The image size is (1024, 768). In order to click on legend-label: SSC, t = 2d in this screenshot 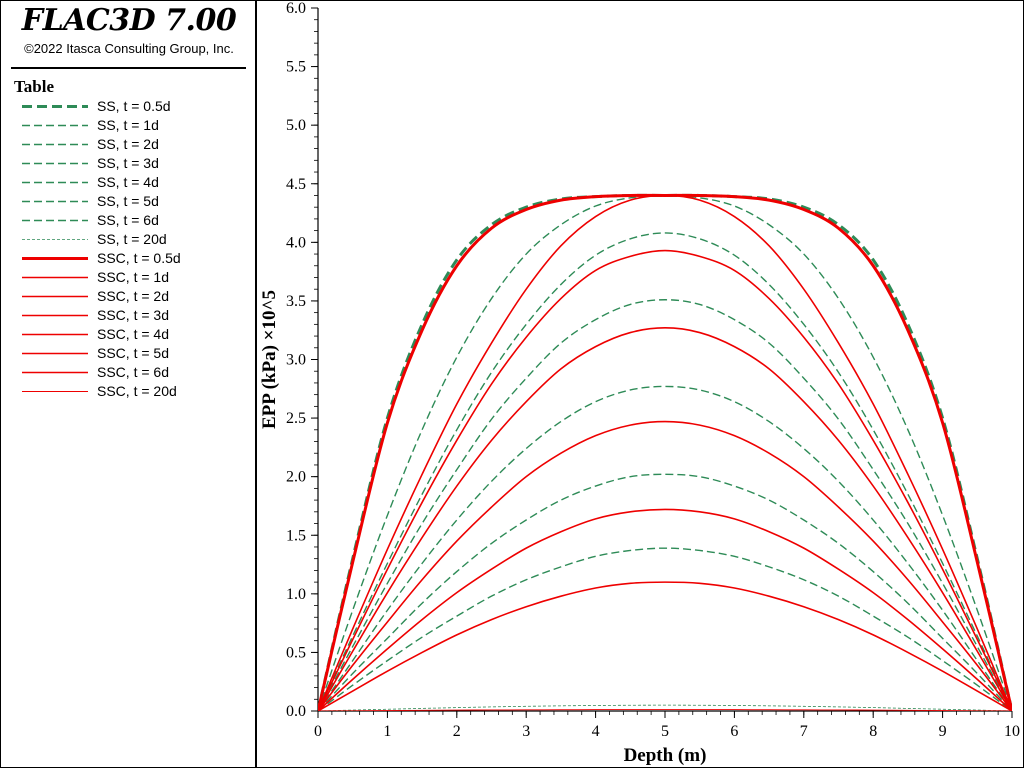, I will do `click(133, 296)`.